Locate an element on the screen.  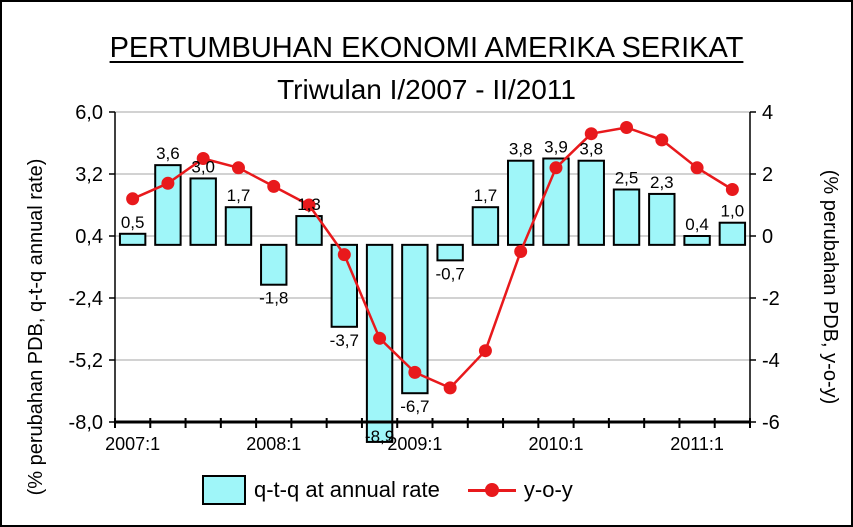
legend-bar-swatch is located at coordinates (224, 490).